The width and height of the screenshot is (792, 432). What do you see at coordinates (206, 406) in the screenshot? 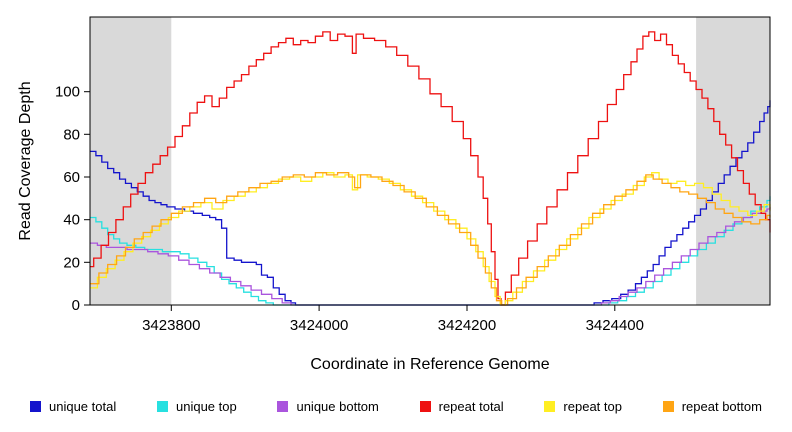
I see `legend-label: unique top` at bounding box center [206, 406].